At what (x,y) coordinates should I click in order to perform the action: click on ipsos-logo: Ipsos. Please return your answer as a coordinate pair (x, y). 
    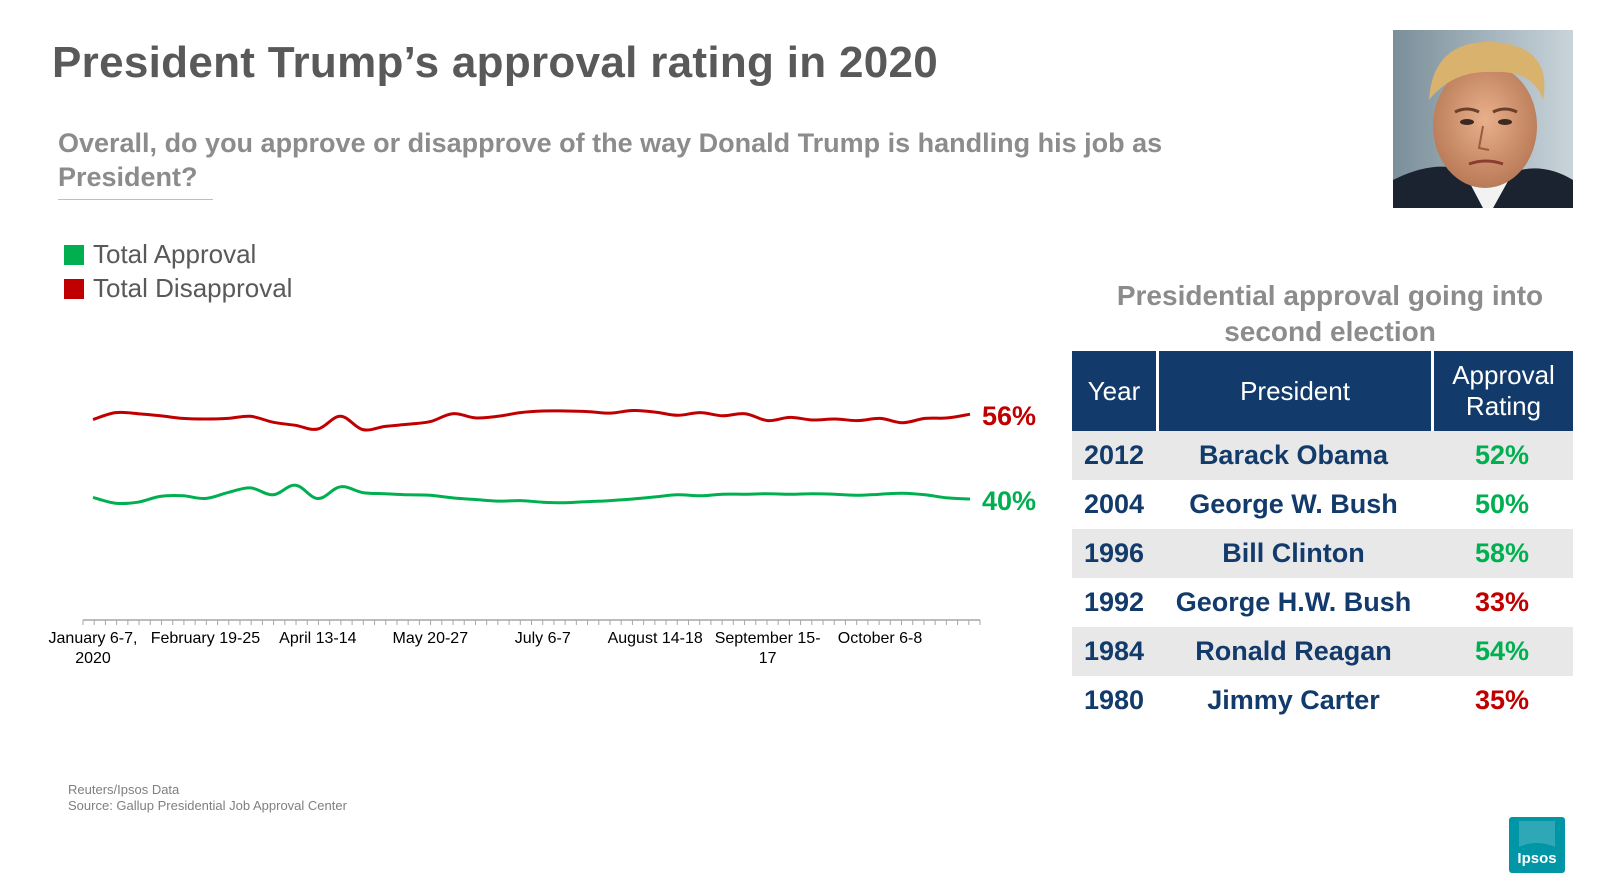
    Looking at the image, I should click on (1537, 845).